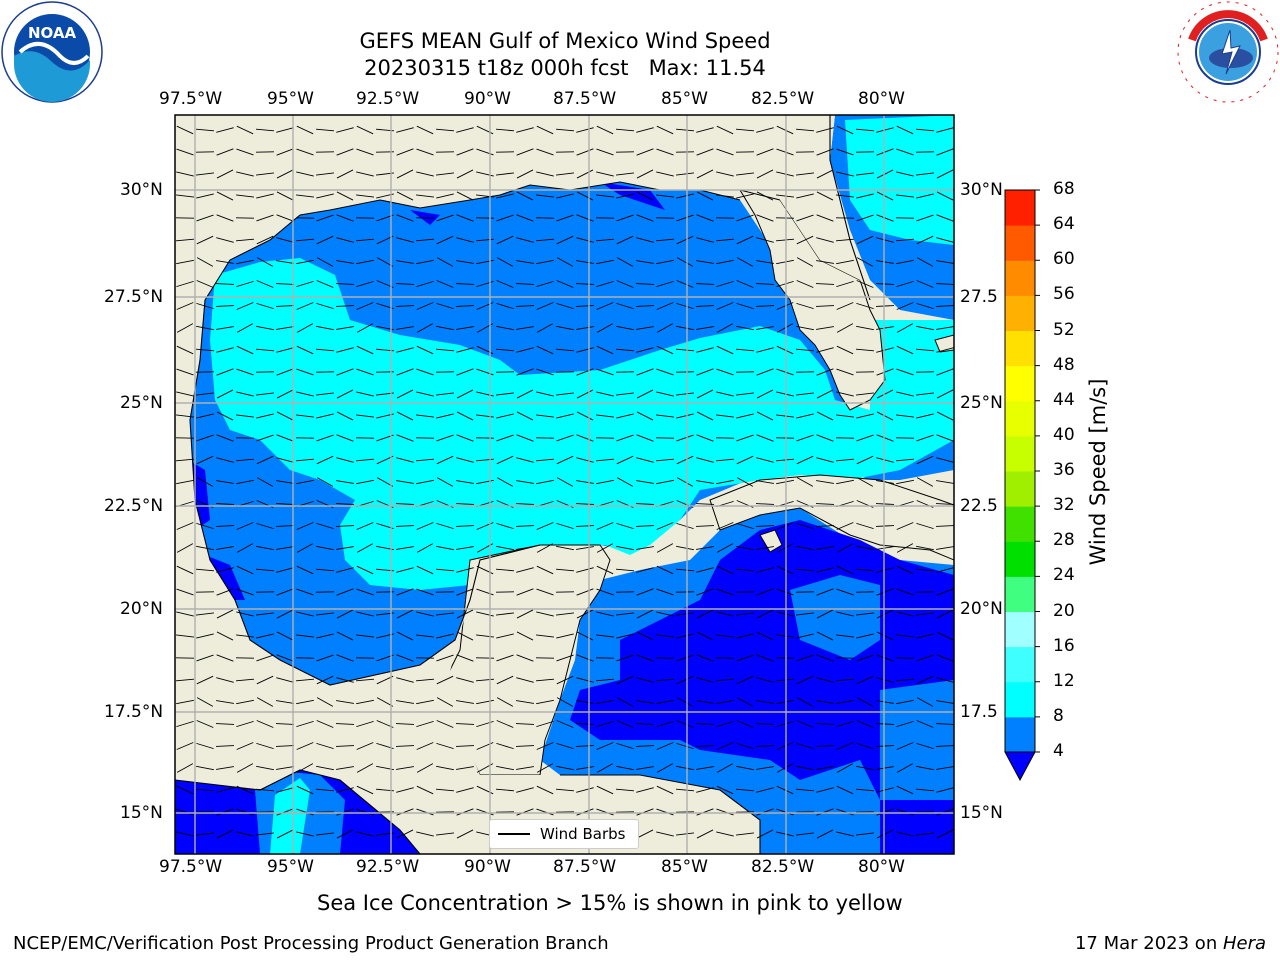 The height and width of the screenshot is (960, 1280). What do you see at coordinates (912, 370) in the screenshot?
I see `straits-water-cyan` at bounding box center [912, 370].